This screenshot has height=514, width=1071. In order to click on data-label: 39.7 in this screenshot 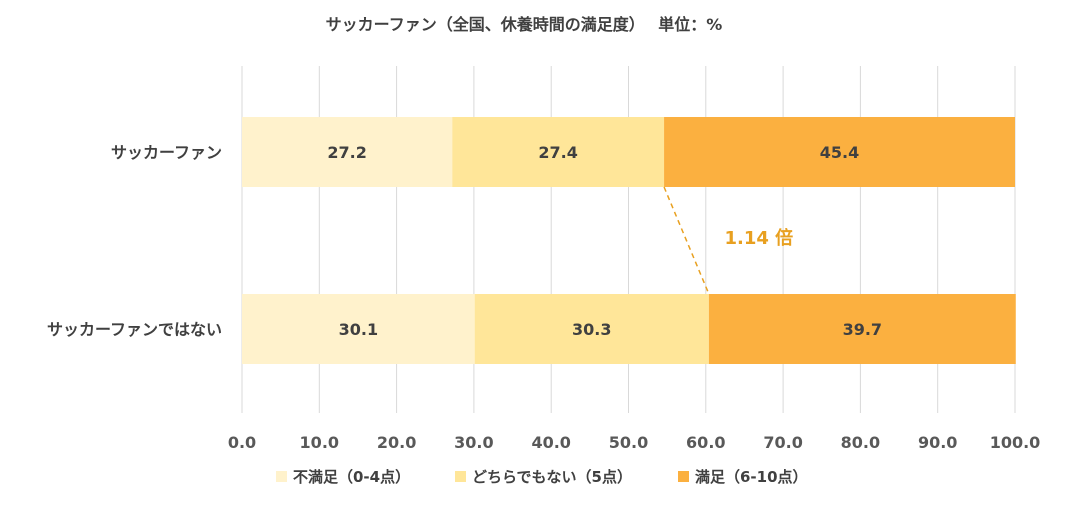, I will do `click(862, 329)`.